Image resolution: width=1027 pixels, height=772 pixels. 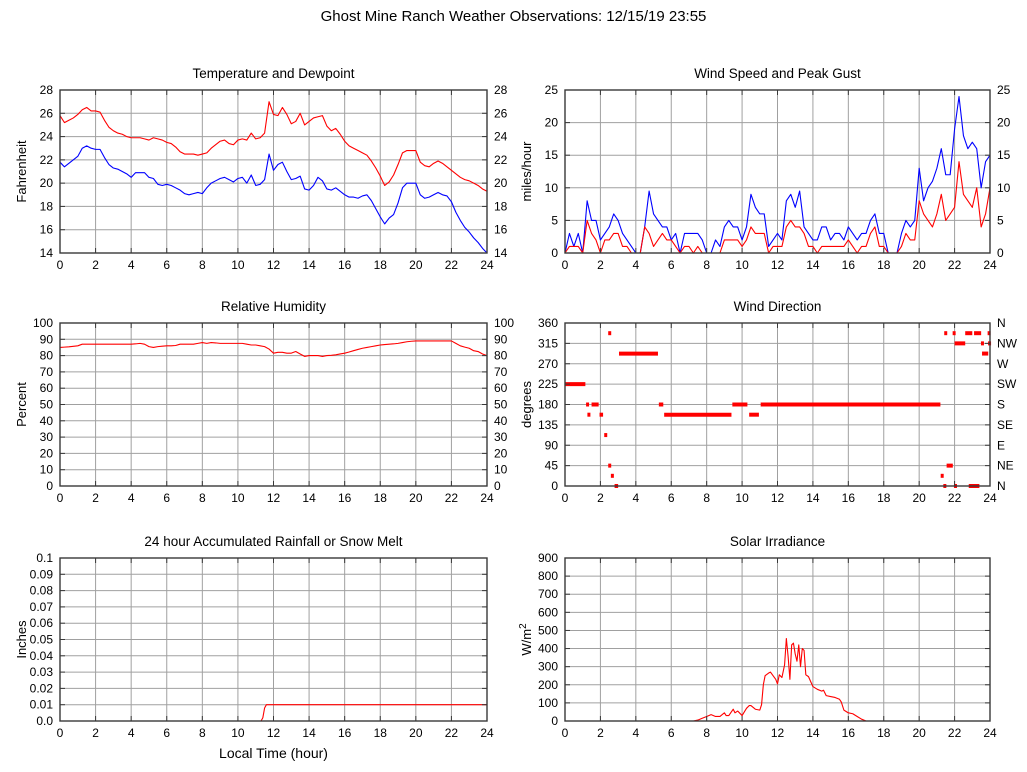 What do you see at coordinates (273, 306) in the screenshot?
I see `svg-text: Relative Humidity` at bounding box center [273, 306].